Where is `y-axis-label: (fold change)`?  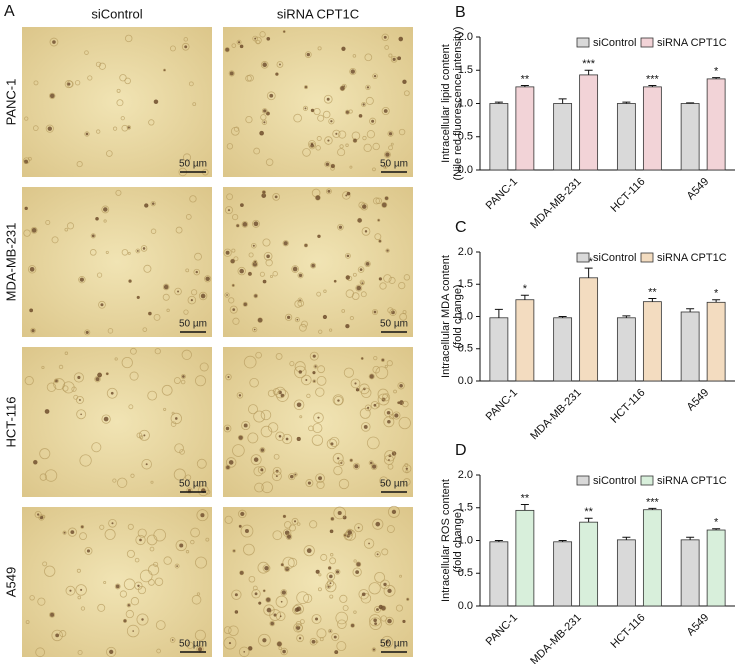
y-axis-label: (fold change) is located at coordinates (458, 540).